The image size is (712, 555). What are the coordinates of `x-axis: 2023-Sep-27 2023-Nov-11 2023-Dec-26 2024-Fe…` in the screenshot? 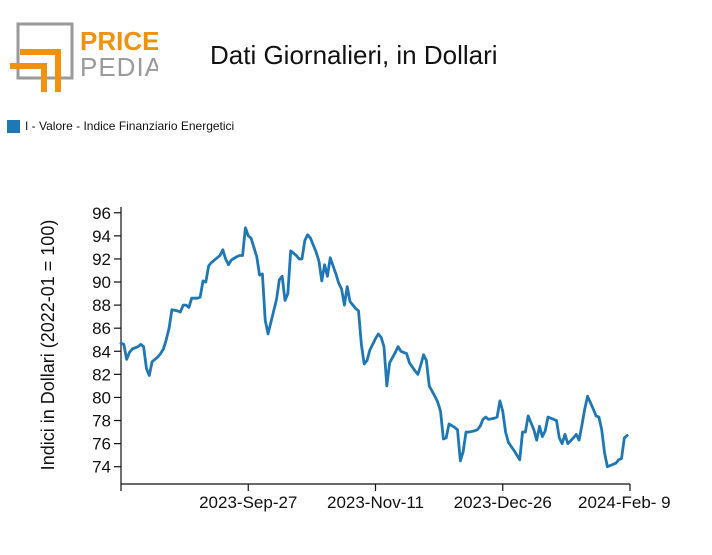 It's located at (395, 497).